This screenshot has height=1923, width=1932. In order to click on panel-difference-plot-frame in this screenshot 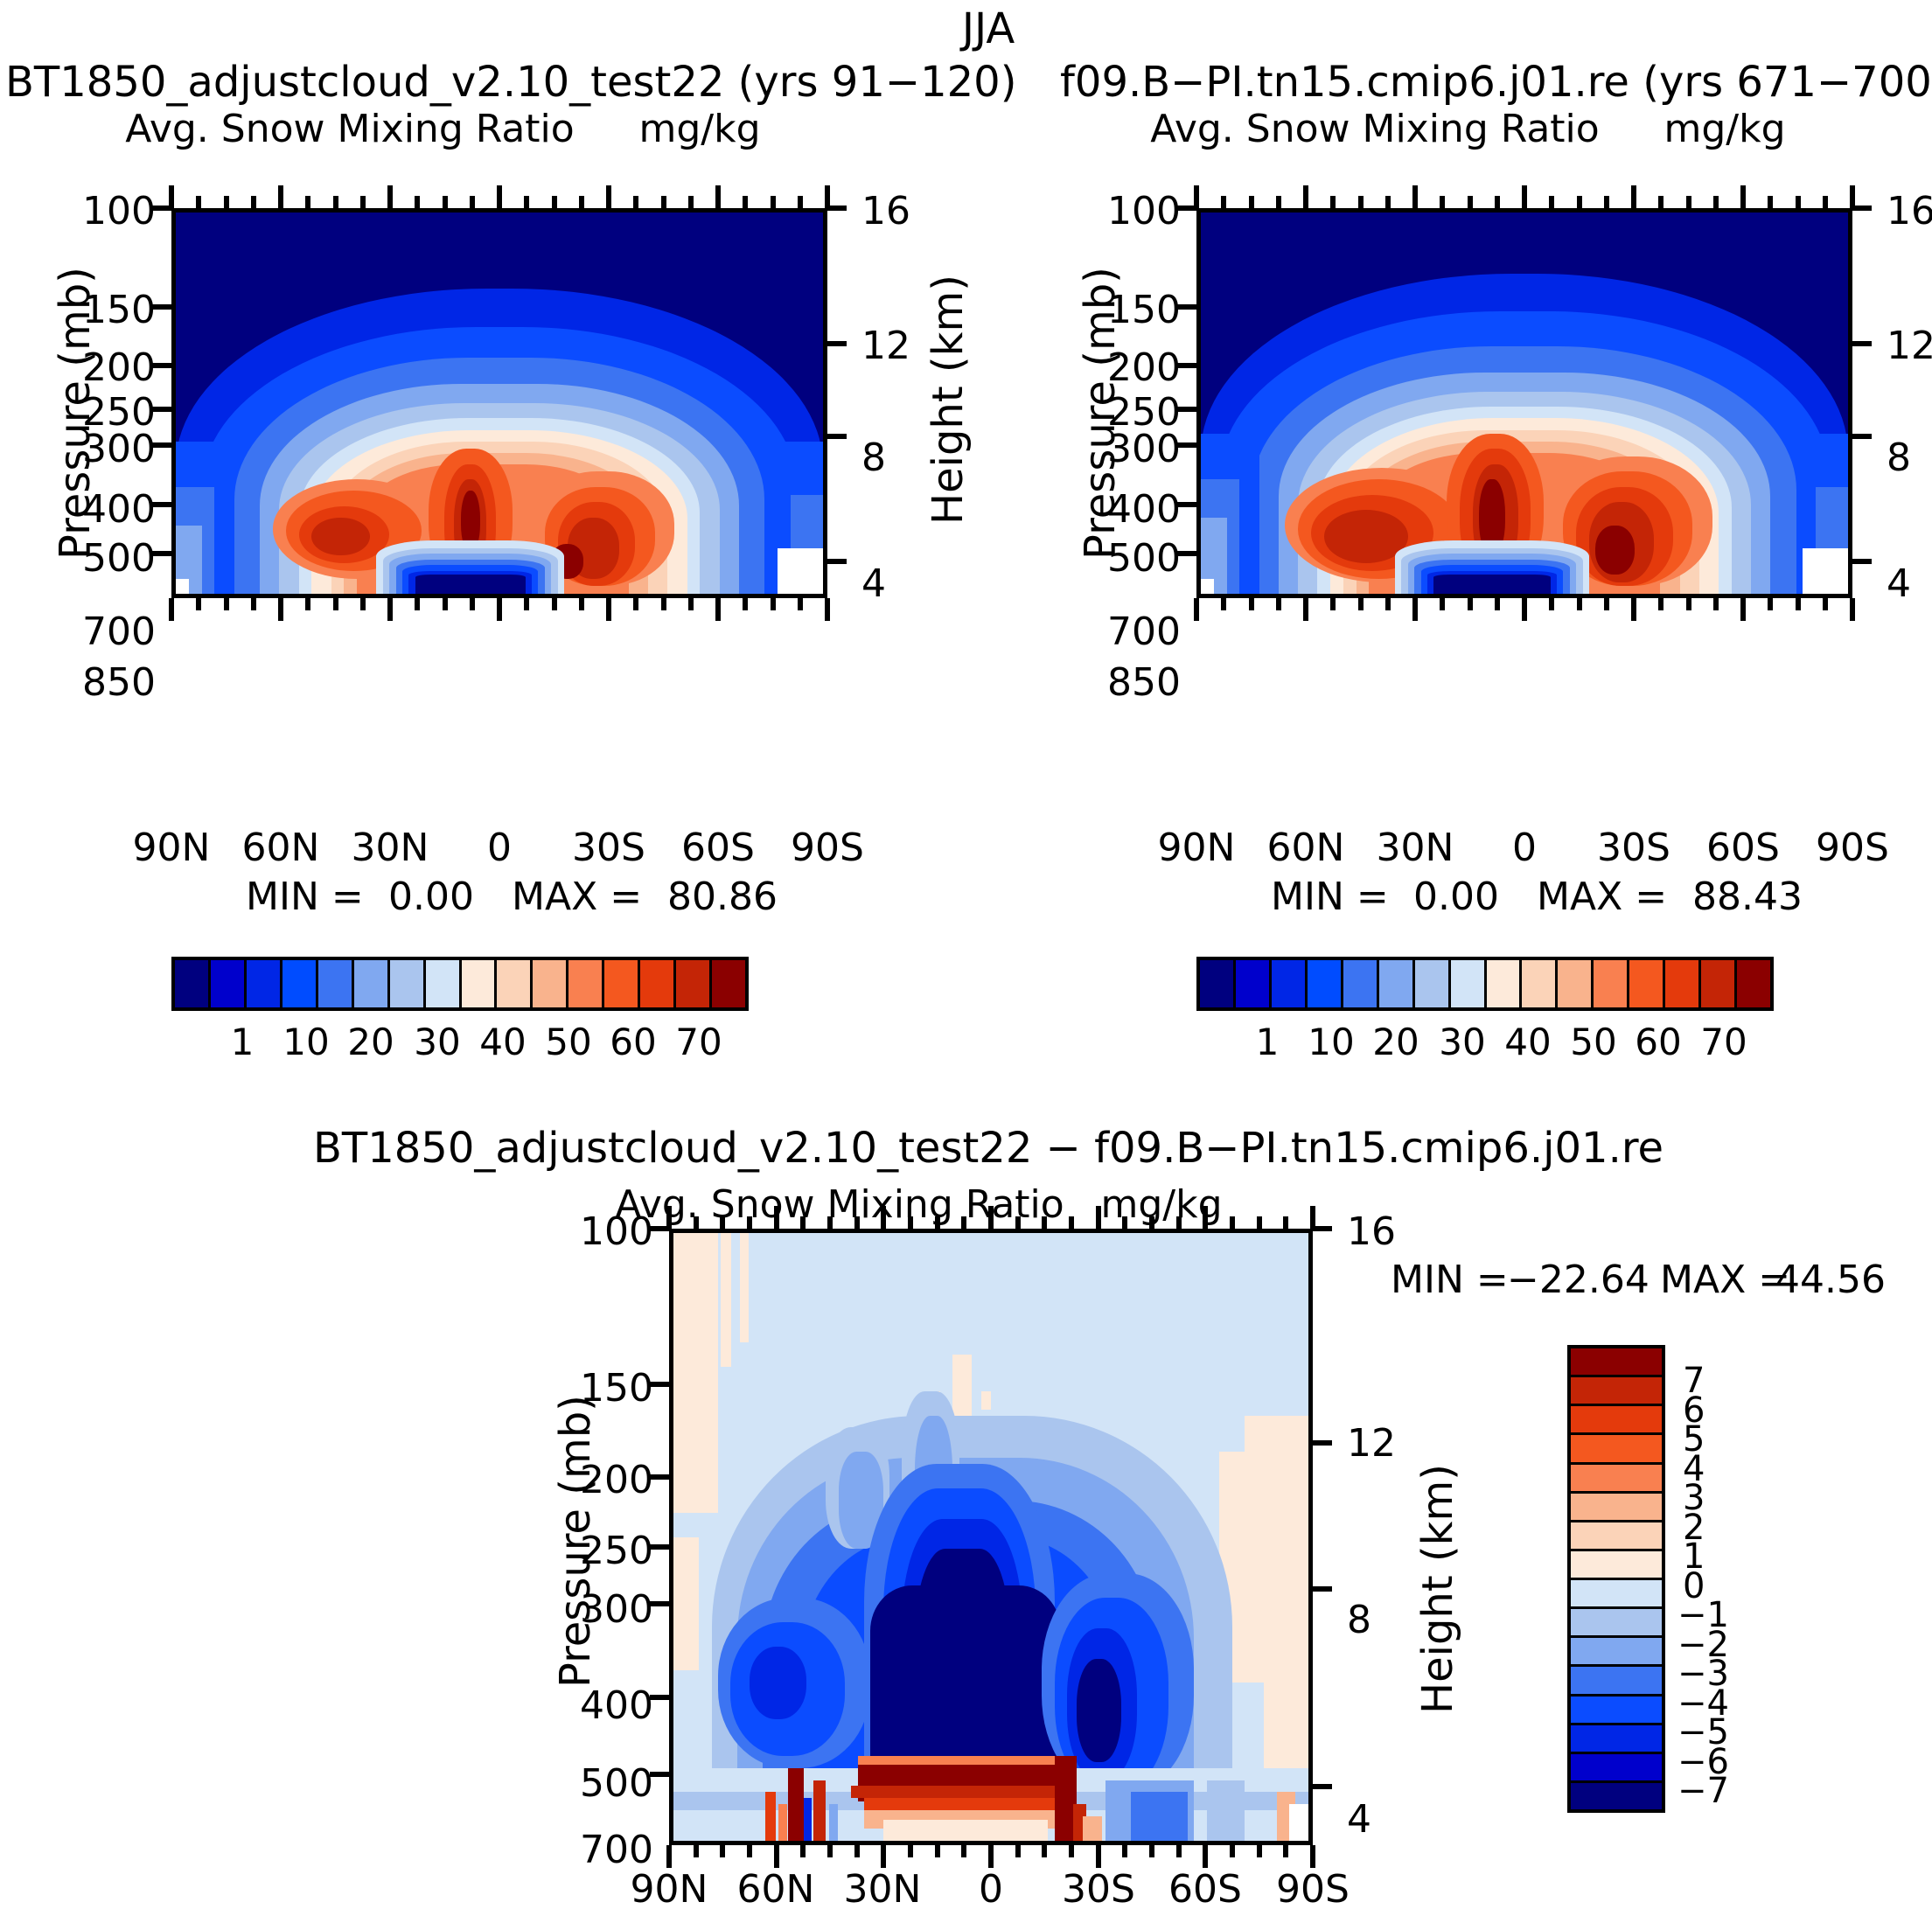, I will do `click(991, 1537)`.